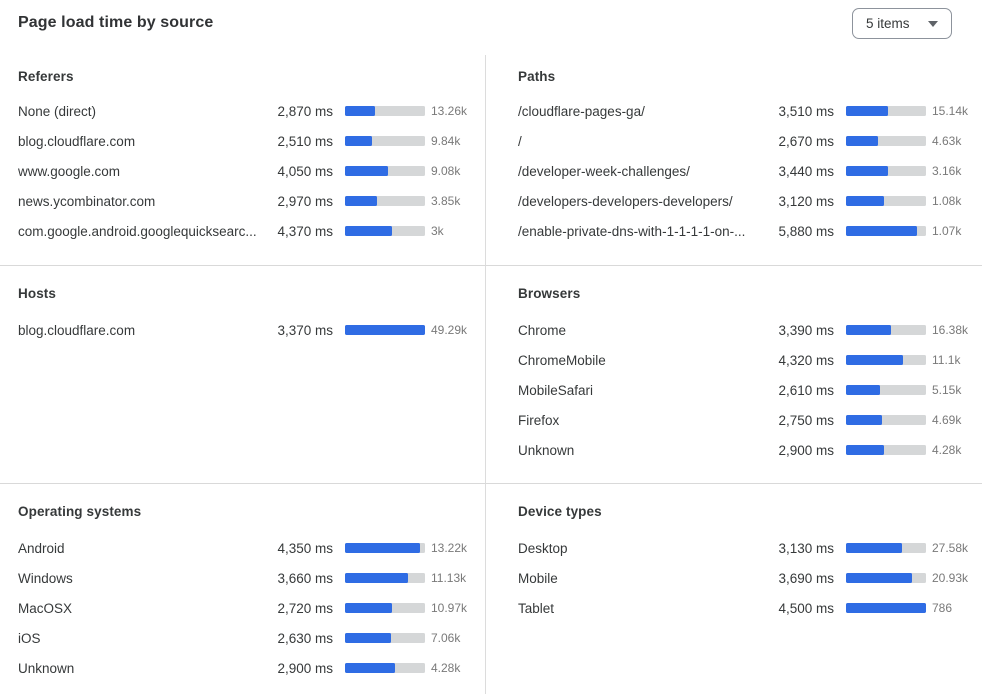 The image size is (982, 694). Describe the element at coordinates (247, 141) in the screenshot. I see `metric-row: blog.cloudflare.com 2,510 ms 9.84k` at that location.